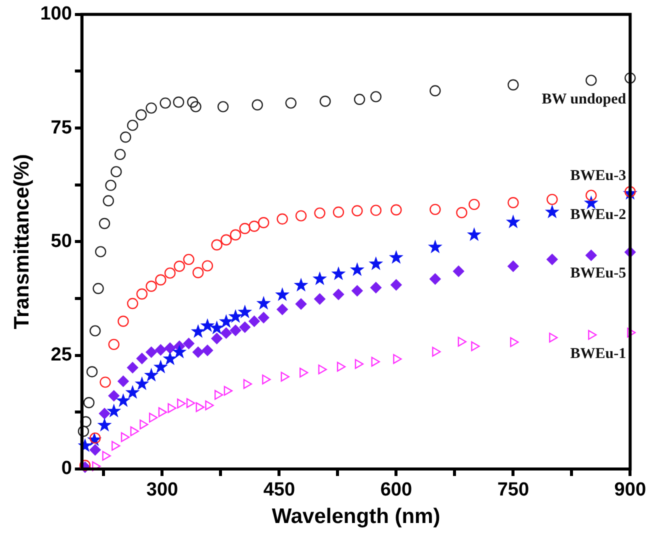  What do you see at coordinates (598, 176) in the screenshot?
I see `series-label: BWEu-3` at bounding box center [598, 176].